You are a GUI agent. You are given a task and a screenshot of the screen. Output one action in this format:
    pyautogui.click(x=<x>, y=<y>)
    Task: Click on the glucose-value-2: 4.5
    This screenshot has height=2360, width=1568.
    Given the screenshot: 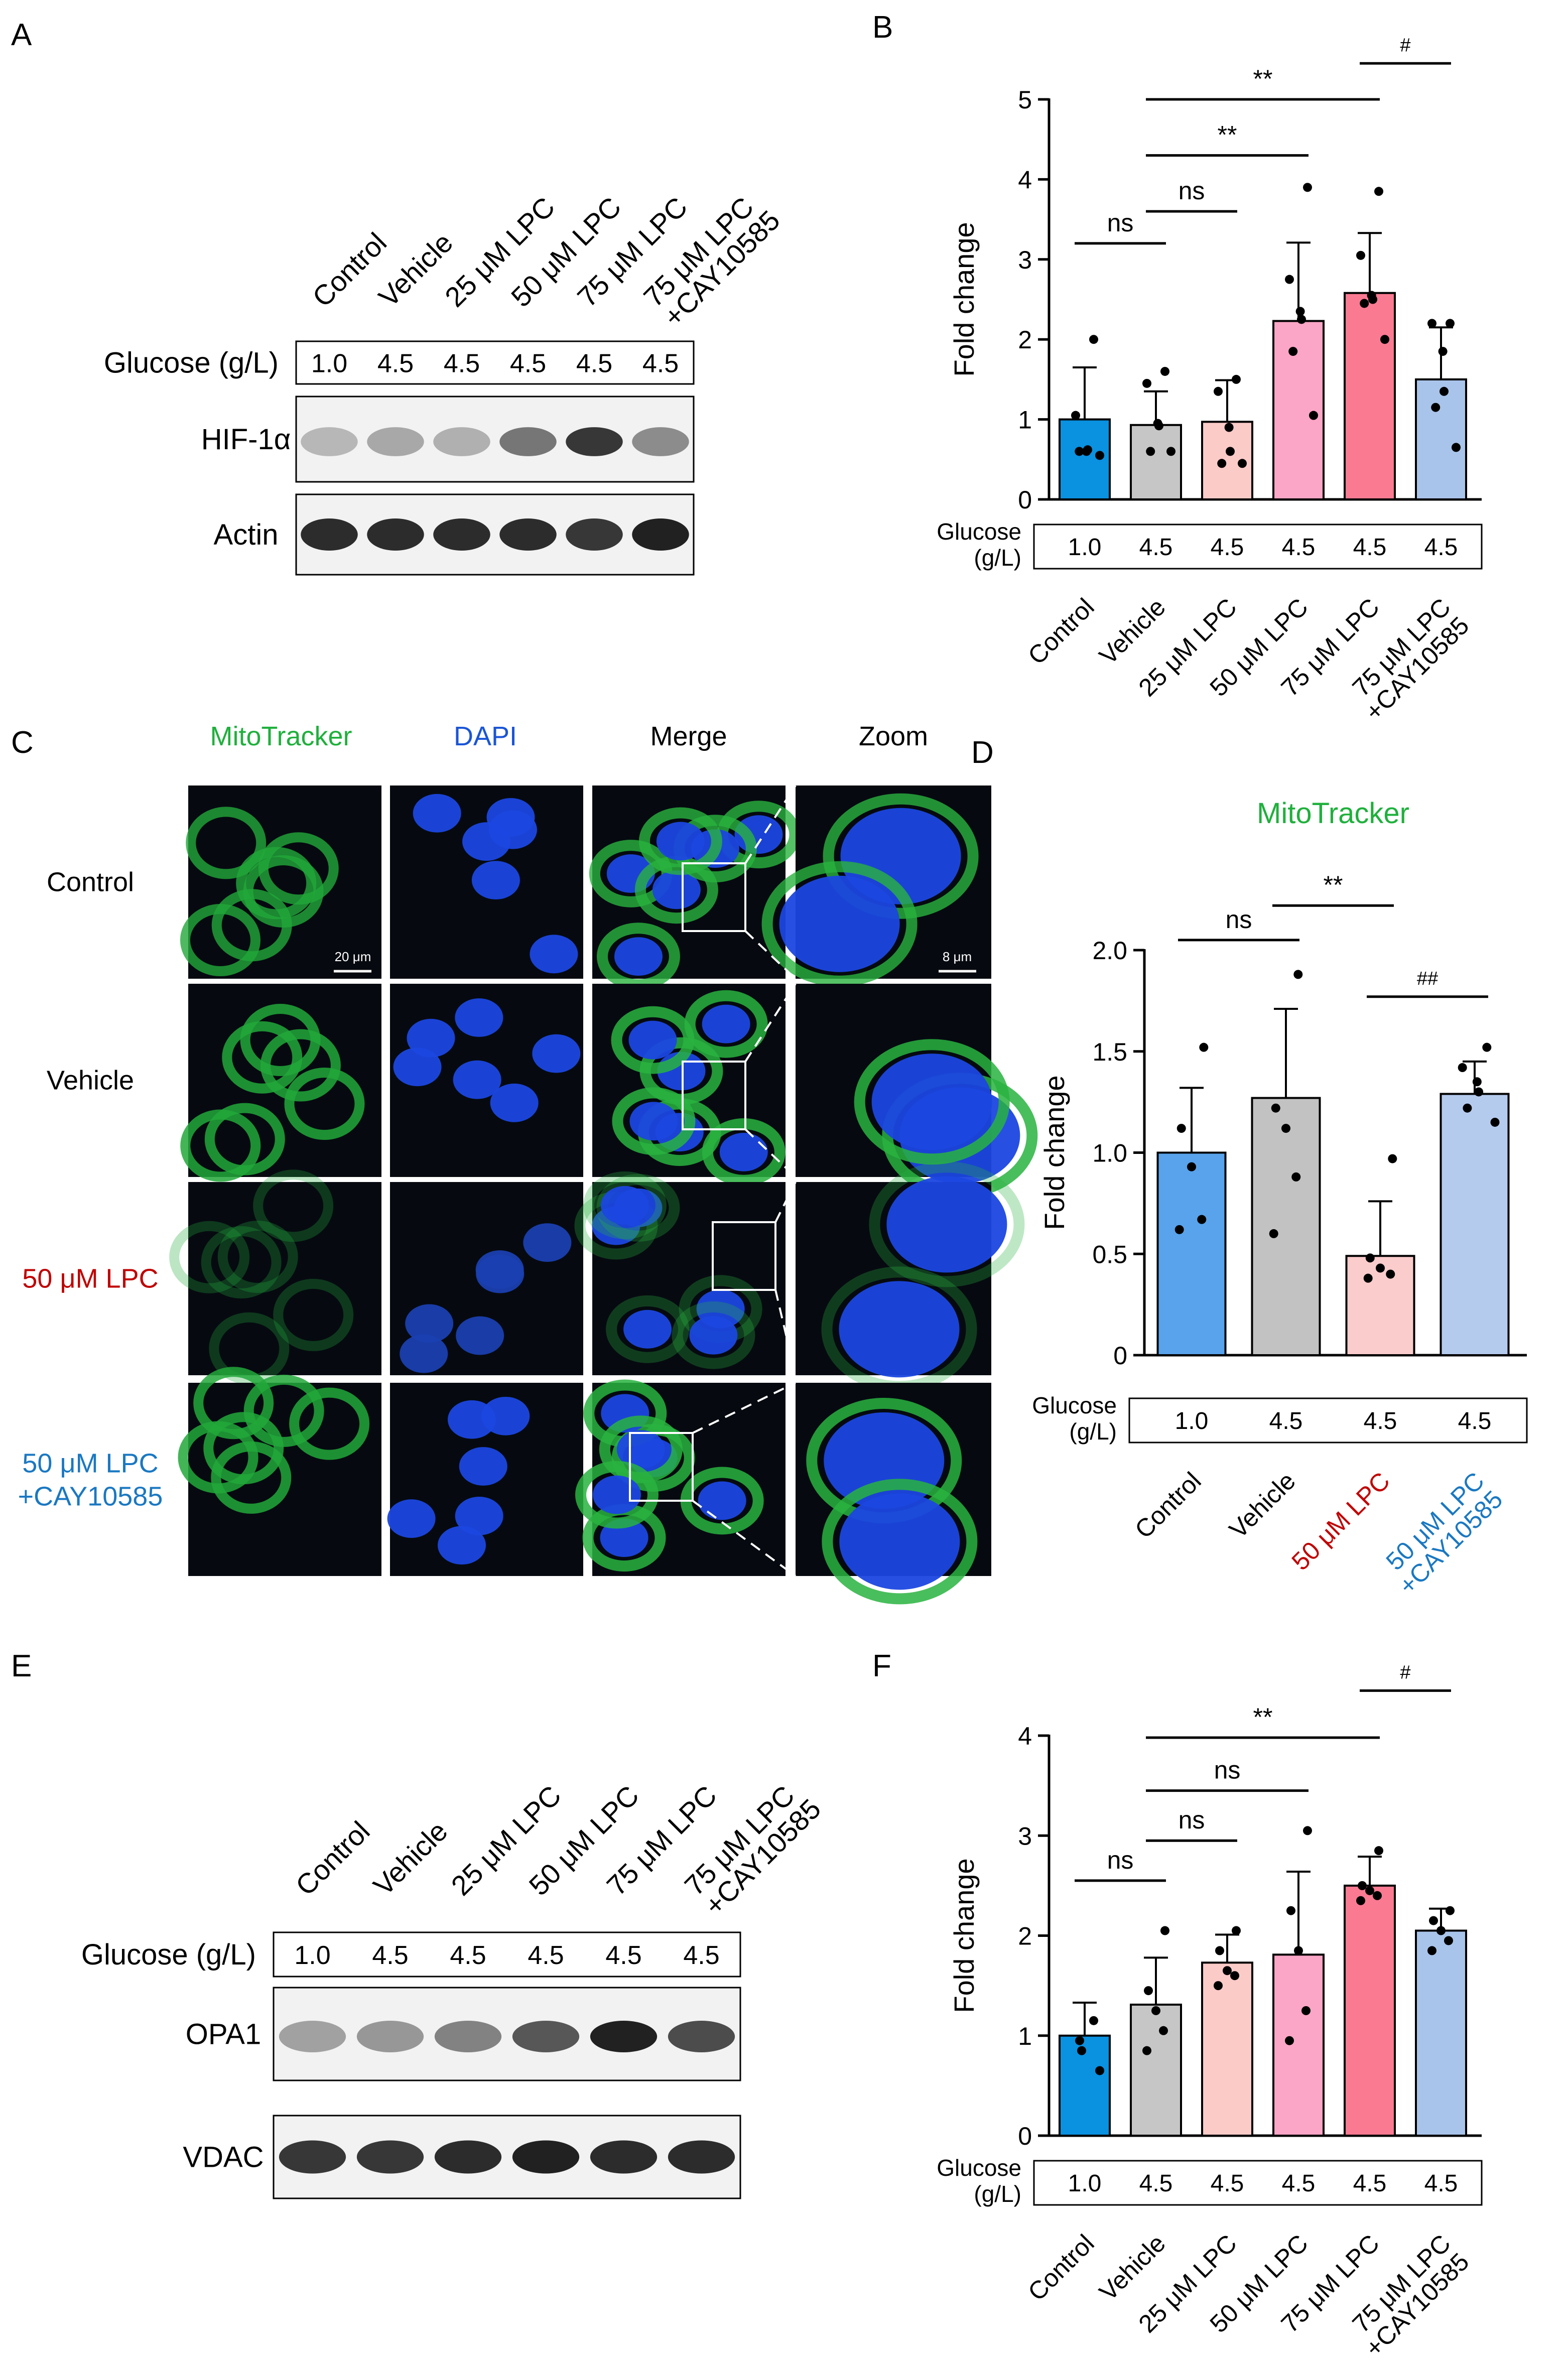 What is the action you would take?
    pyautogui.click(x=462, y=363)
    